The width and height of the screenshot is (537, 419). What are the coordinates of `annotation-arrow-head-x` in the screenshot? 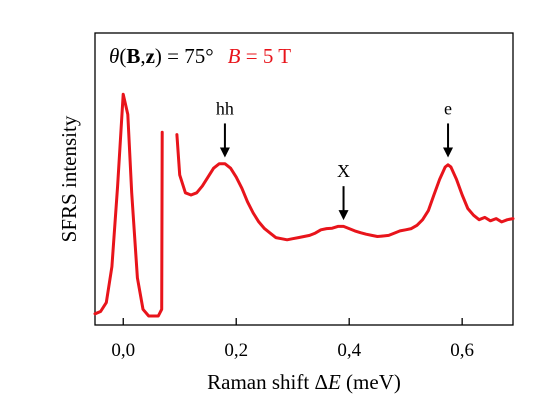 It's located at (343, 215).